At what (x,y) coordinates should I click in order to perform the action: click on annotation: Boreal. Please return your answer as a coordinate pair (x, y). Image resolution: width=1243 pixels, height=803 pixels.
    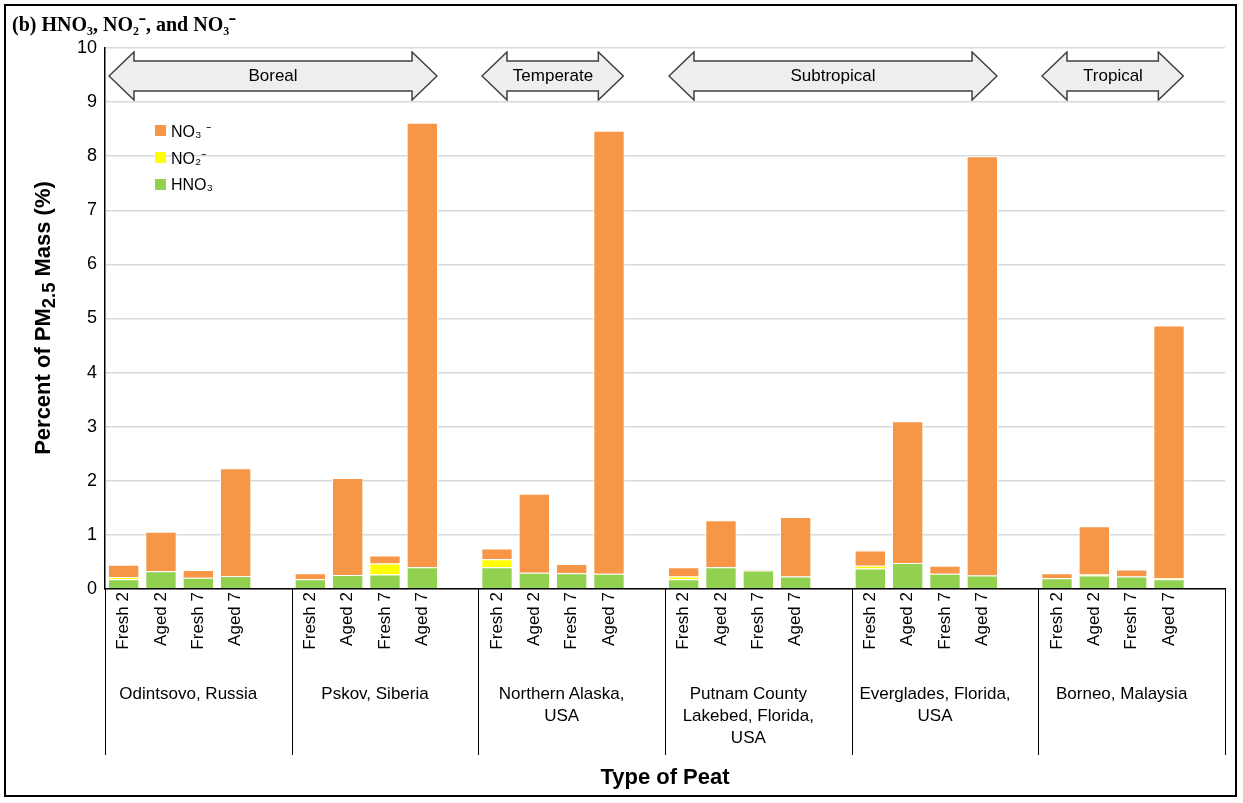
    Looking at the image, I should click on (273, 76).